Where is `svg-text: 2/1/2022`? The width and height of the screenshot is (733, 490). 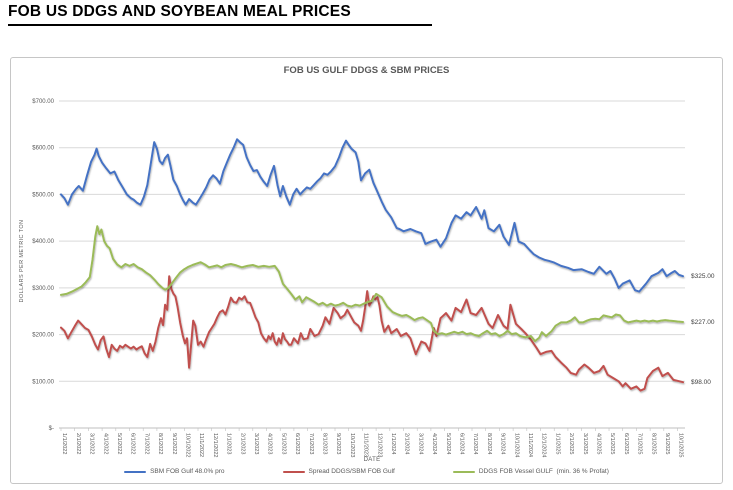
svg-text: 2/1/2022 is located at coordinates (78, 443).